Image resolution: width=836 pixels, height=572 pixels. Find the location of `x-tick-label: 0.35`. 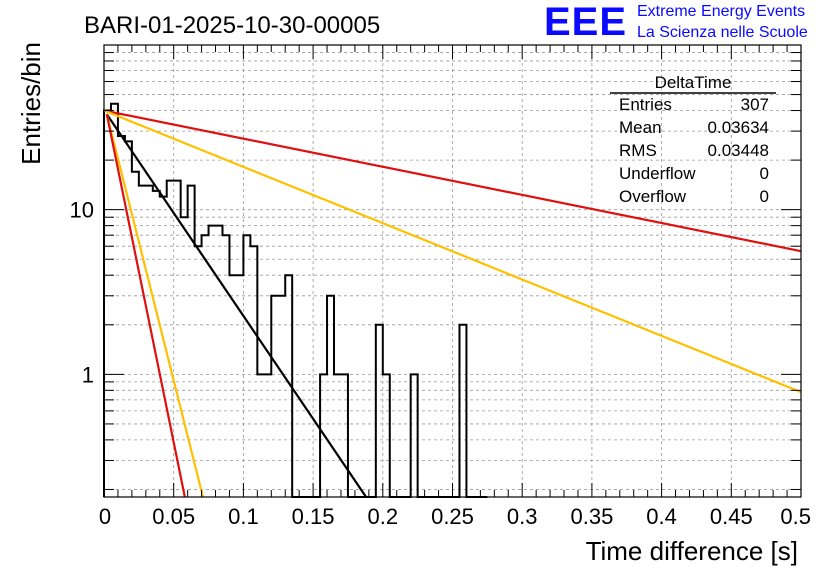

x-tick-label: 0.35 is located at coordinates (591, 516).